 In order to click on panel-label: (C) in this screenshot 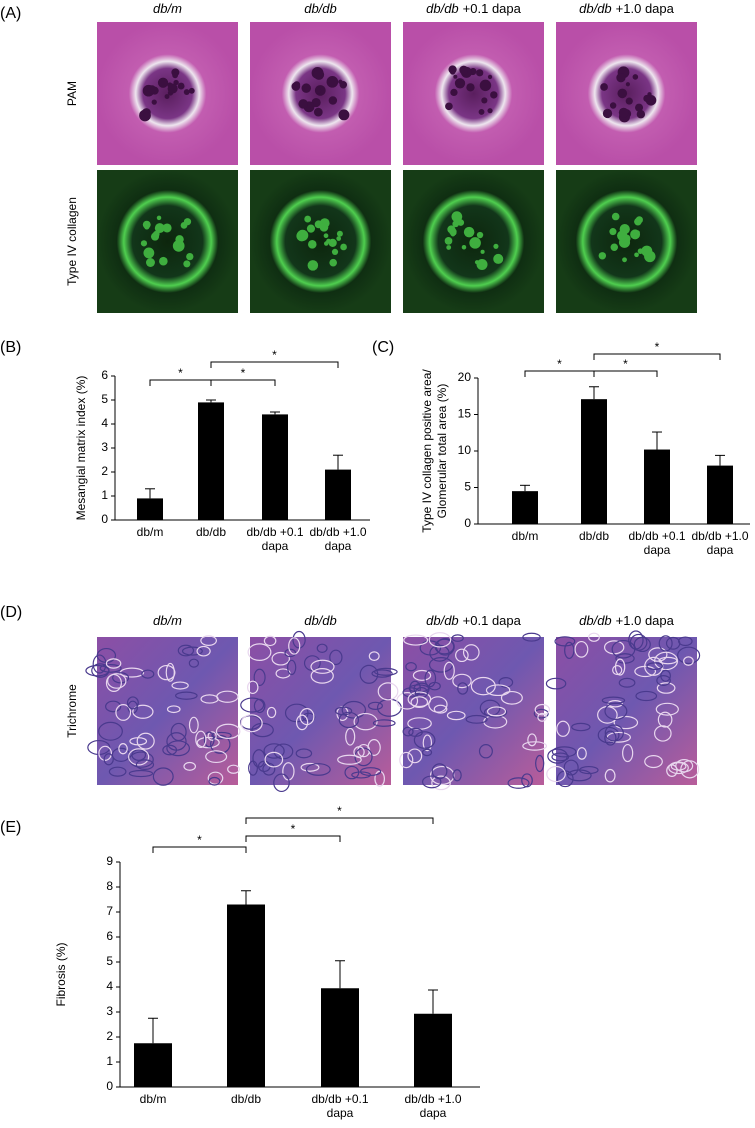, I will do `click(383, 347)`.